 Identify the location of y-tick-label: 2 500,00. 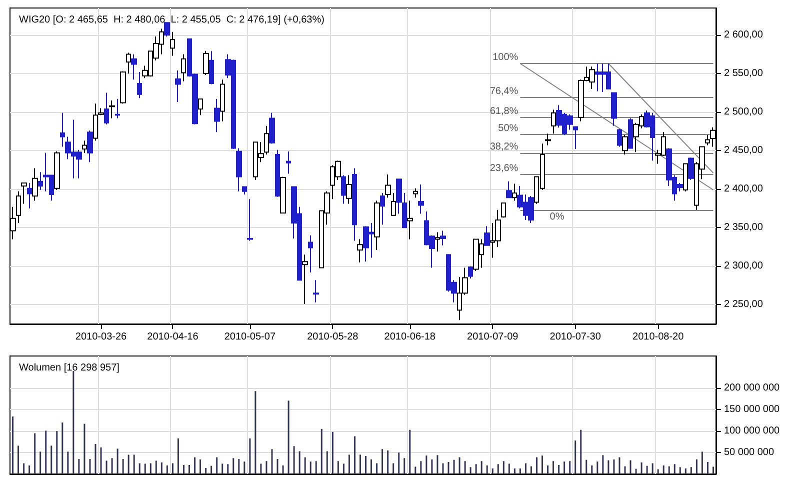
(744, 112).